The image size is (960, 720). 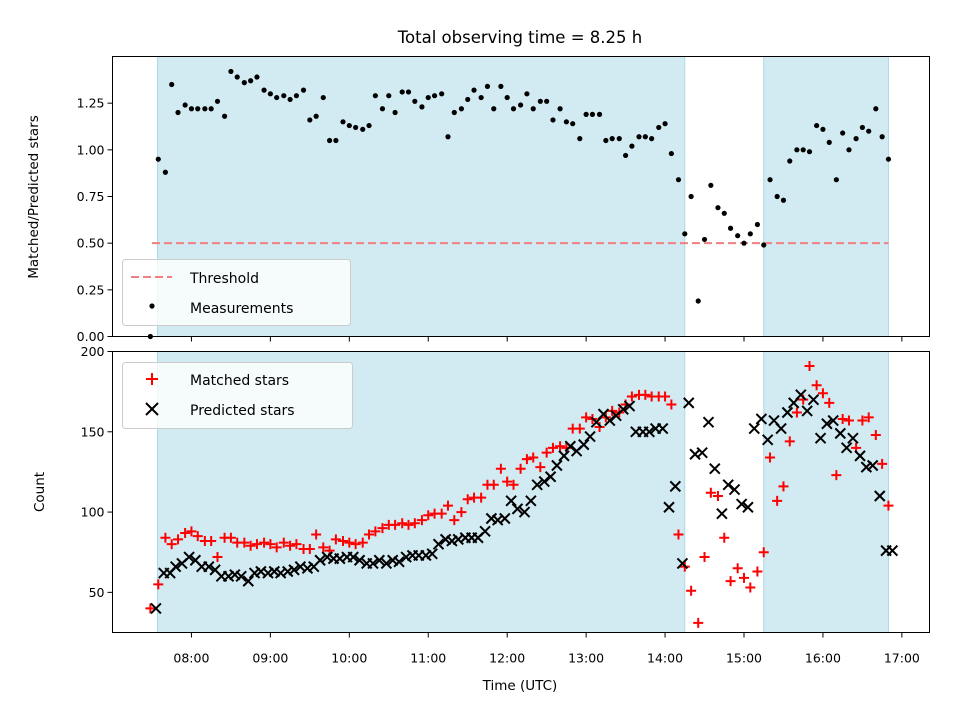 I want to click on x-tick-label: 12:00, so click(x=507, y=658).